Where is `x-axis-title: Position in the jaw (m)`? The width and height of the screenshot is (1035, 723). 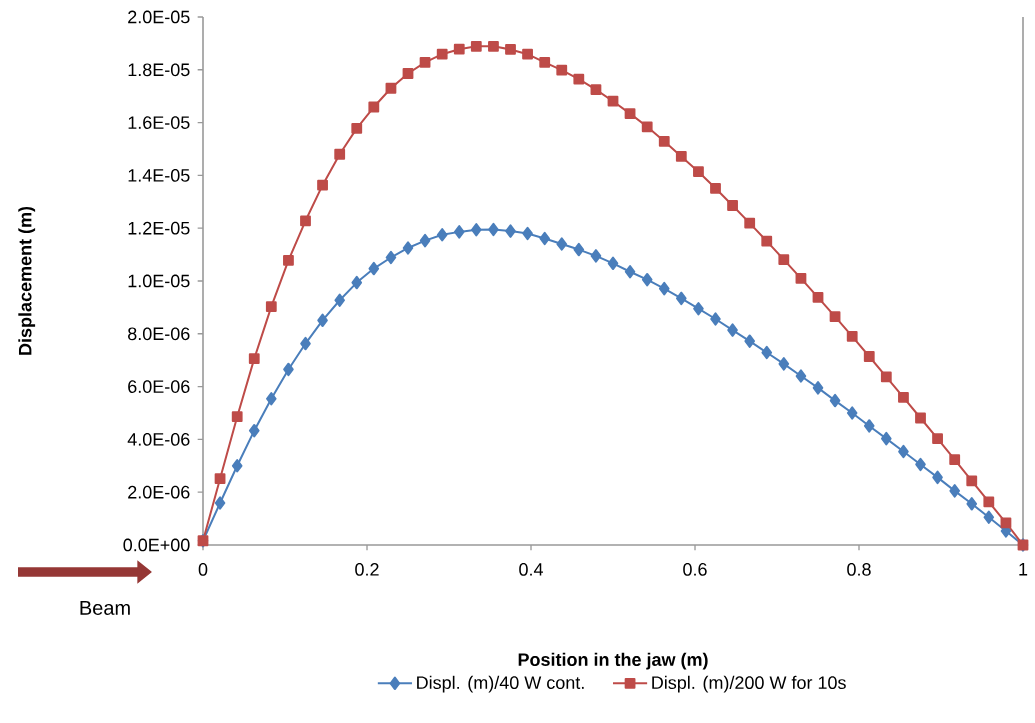
x-axis-title: Position in the jaw (m) is located at coordinates (613, 661).